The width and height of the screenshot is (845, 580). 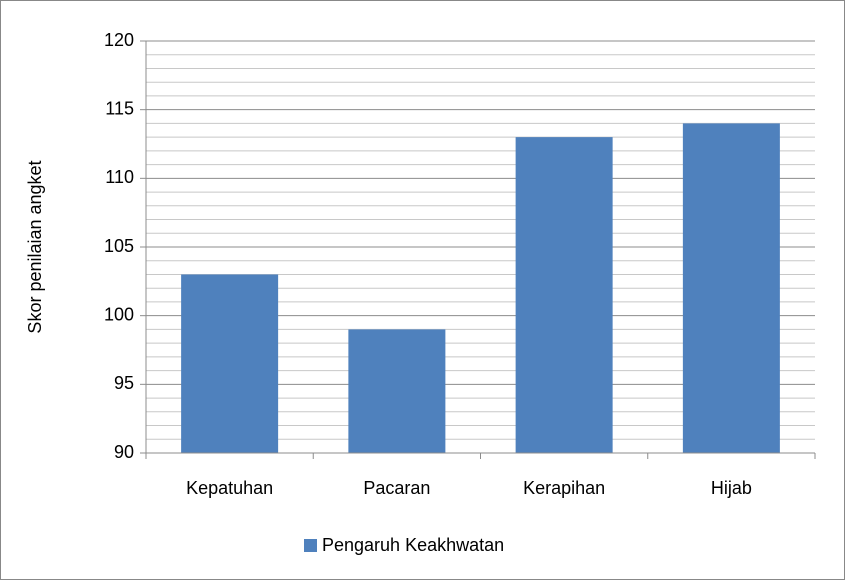 I want to click on y-tick-label: 100, so click(x=119, y=314).